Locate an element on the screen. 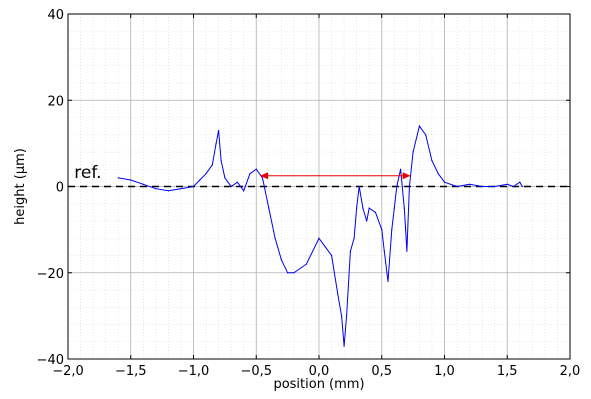 Image resolution: width=591 pixels, height=399 pixels. x-tick-label: −1,0 is located at coordinates (194, 371).